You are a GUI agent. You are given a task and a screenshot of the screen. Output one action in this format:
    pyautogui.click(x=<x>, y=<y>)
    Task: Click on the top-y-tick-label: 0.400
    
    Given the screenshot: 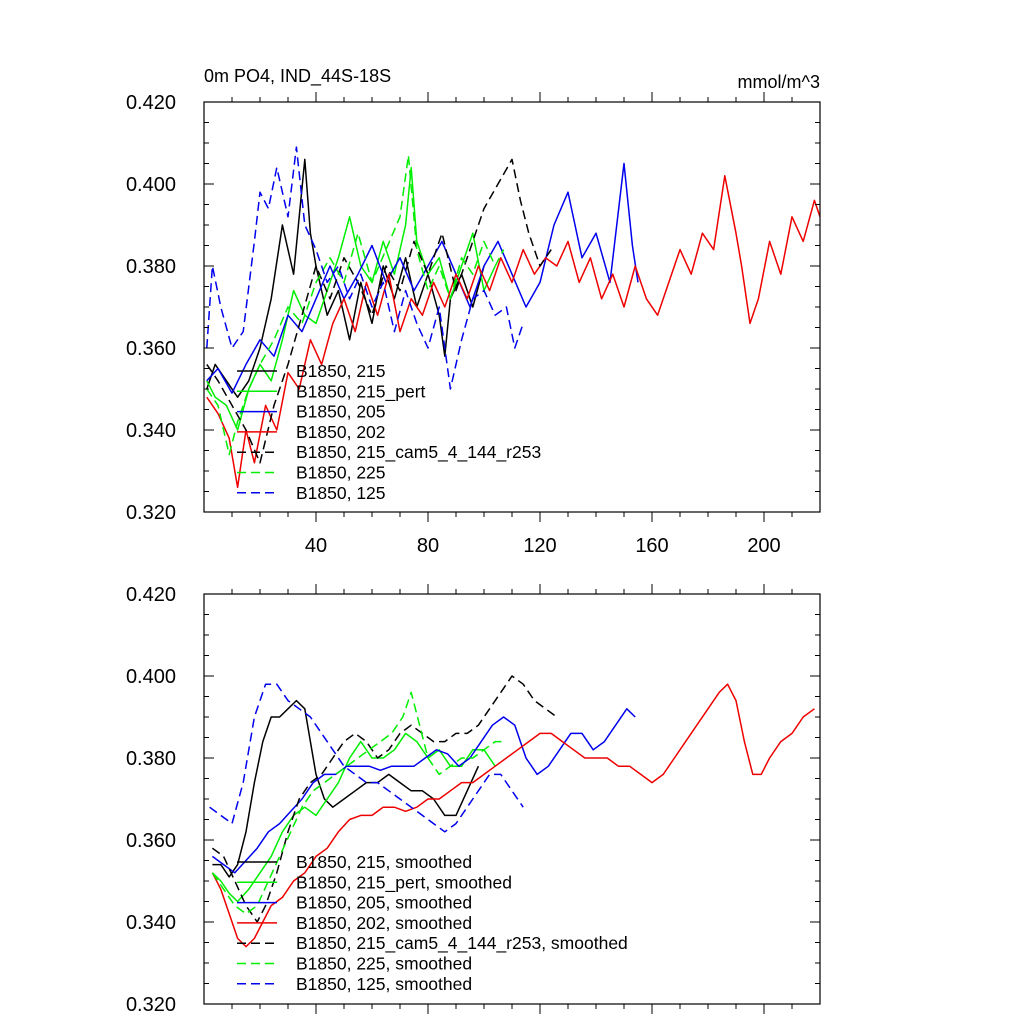 What is the action you would take?
    pyautogui.click(x=151, y=185)
    